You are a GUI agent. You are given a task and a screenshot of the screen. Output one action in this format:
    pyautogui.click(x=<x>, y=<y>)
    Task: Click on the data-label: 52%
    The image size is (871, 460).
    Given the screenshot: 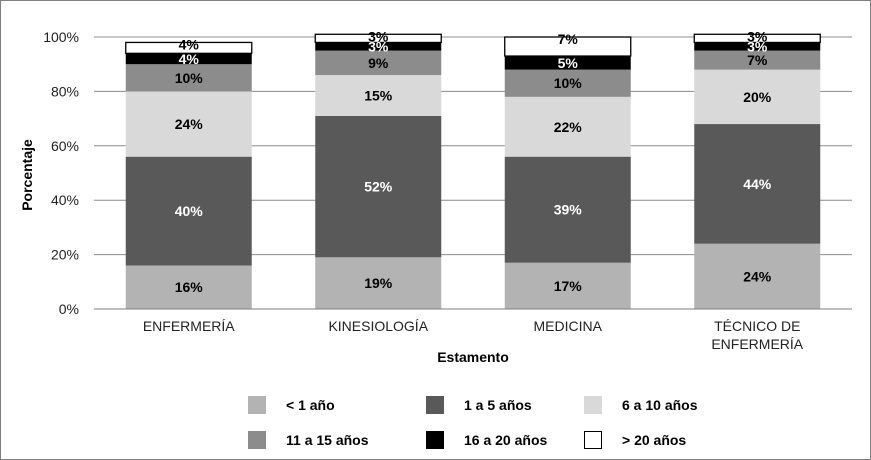 What is the action you would take?
    pyautogui.click(x=378, y=187)
    